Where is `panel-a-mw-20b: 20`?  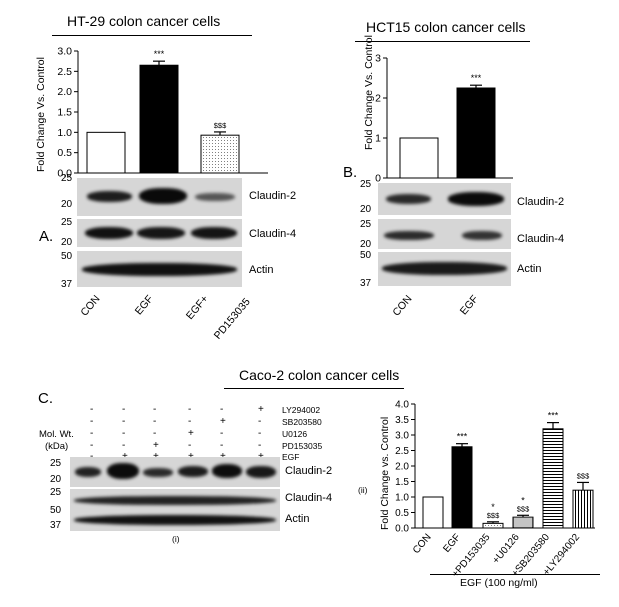 panel-a-mw-20b: 20 is located at coordinates (67, 242).